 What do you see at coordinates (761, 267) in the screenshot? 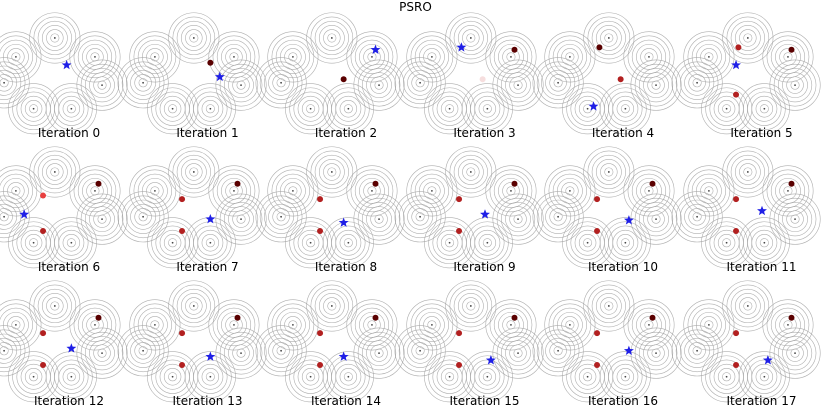
I see `panel-label: Iteration 11` at bounding box center [761, 267].